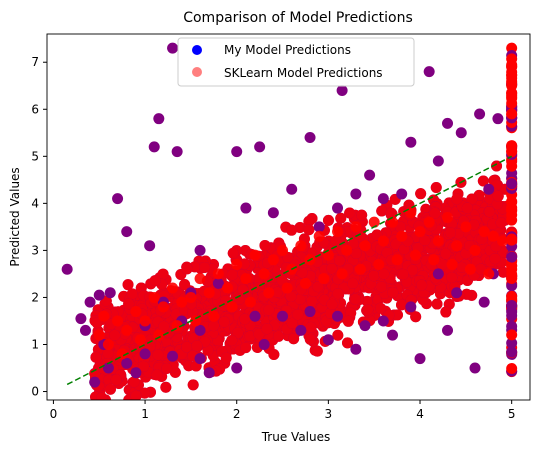  Describe the element at coordinates (197, 72) in the screenshot. I see `legend-marker-sklearn` at that location.